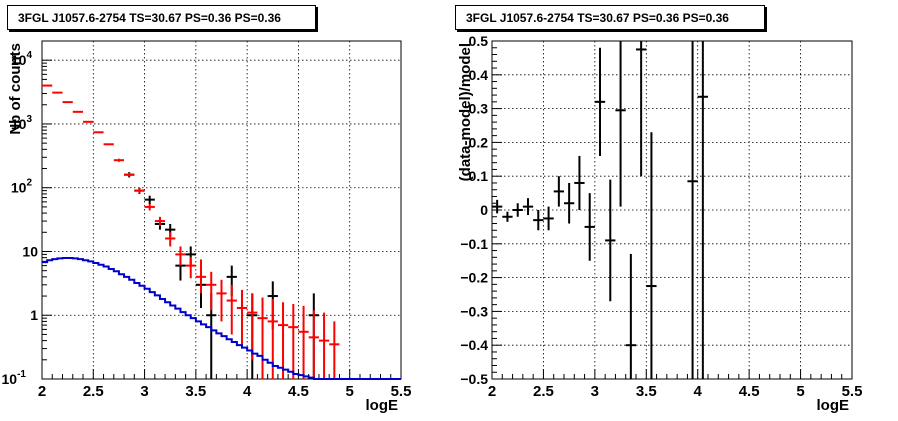 This screenshot has width=898, height=421. What do you see at coordinates (479, 41) in the screenshot?
I see `y-tick-label: 0.5` at bounding box center [479, 41].